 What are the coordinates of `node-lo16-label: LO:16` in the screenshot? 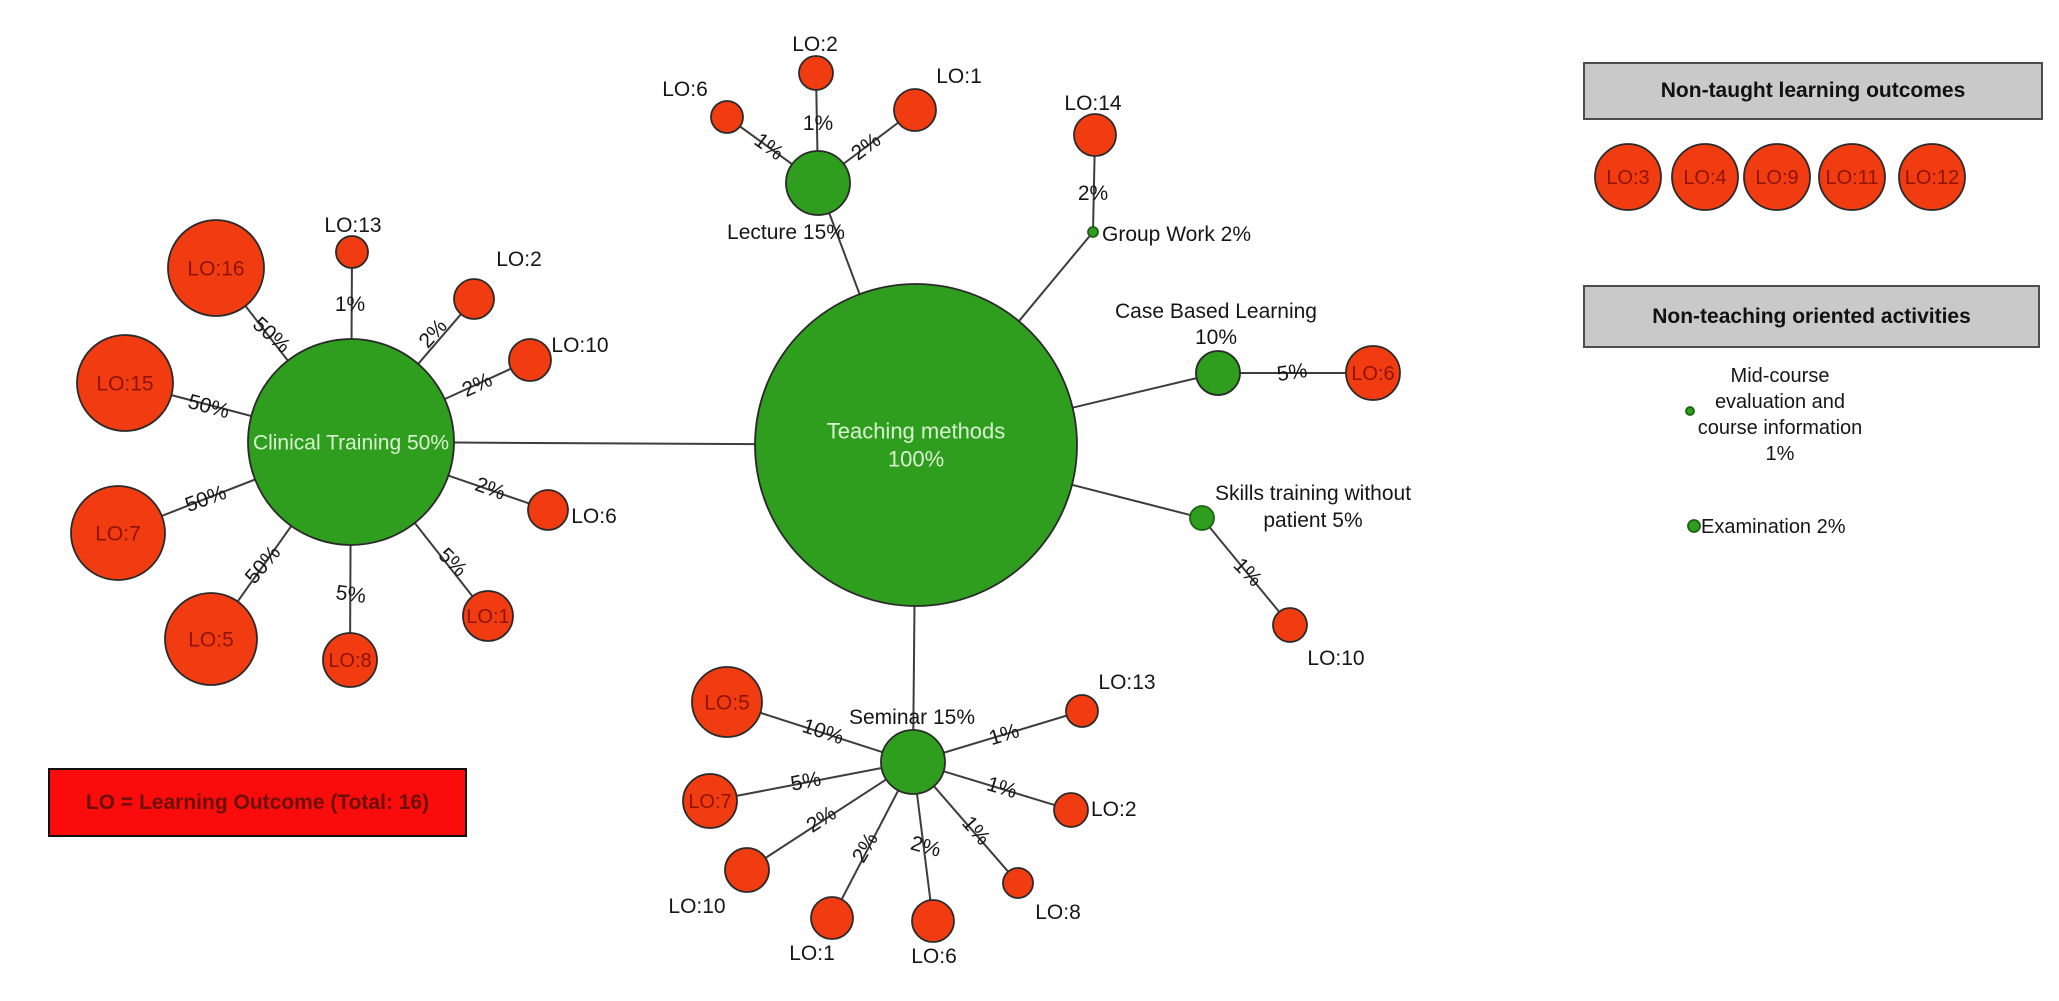 It's located at (215, 268).